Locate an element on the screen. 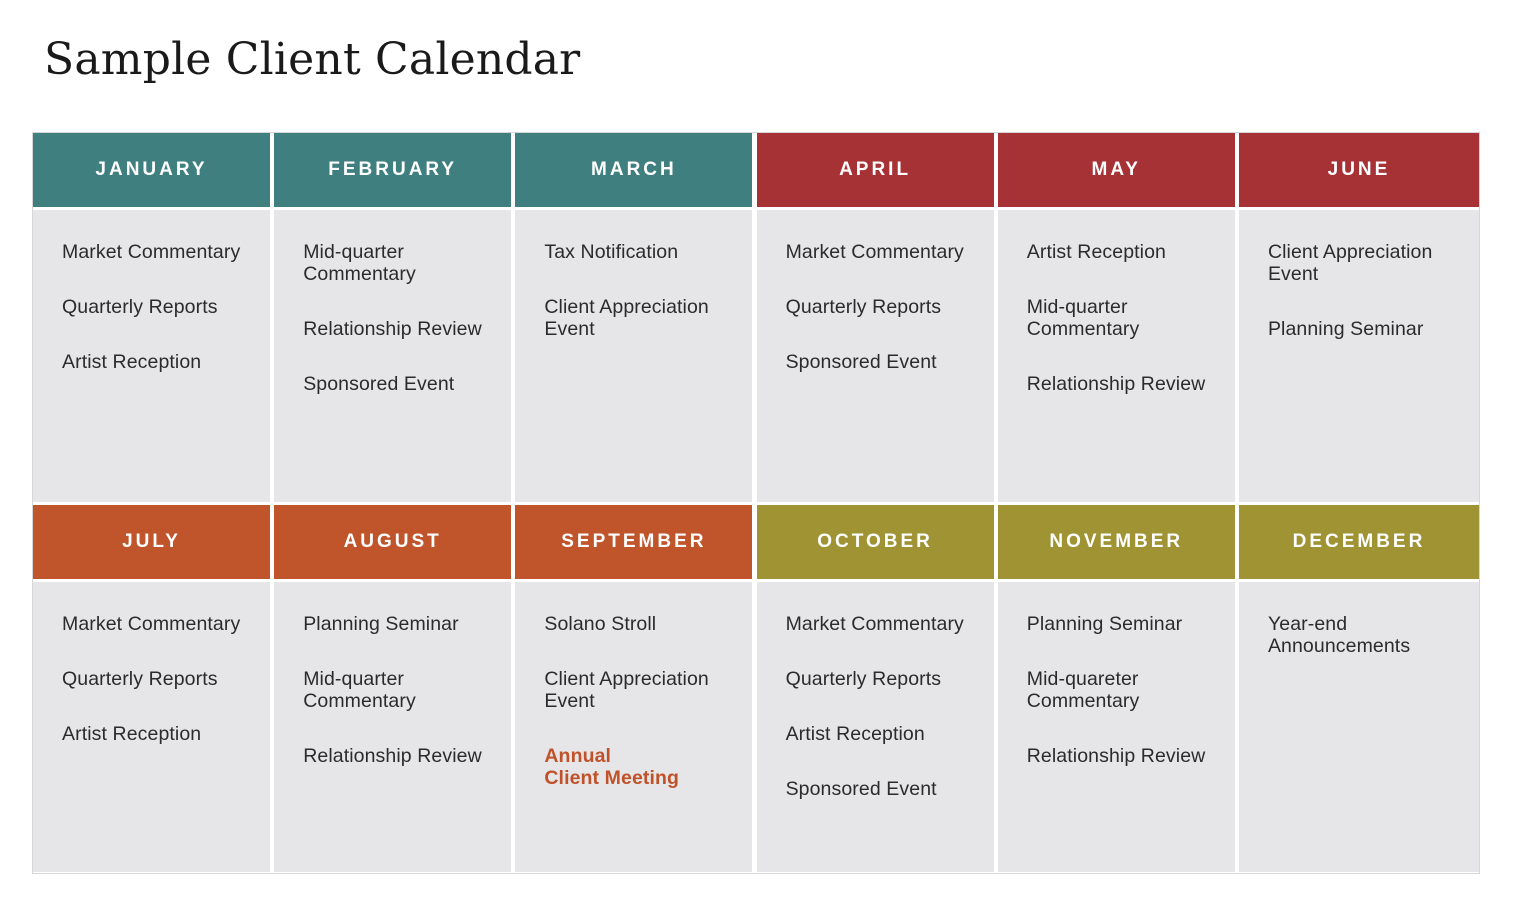 The image size is (1515, 908). month-events-march: Tax Notification Client Appreciation Event is located at coordinates (635, 356).